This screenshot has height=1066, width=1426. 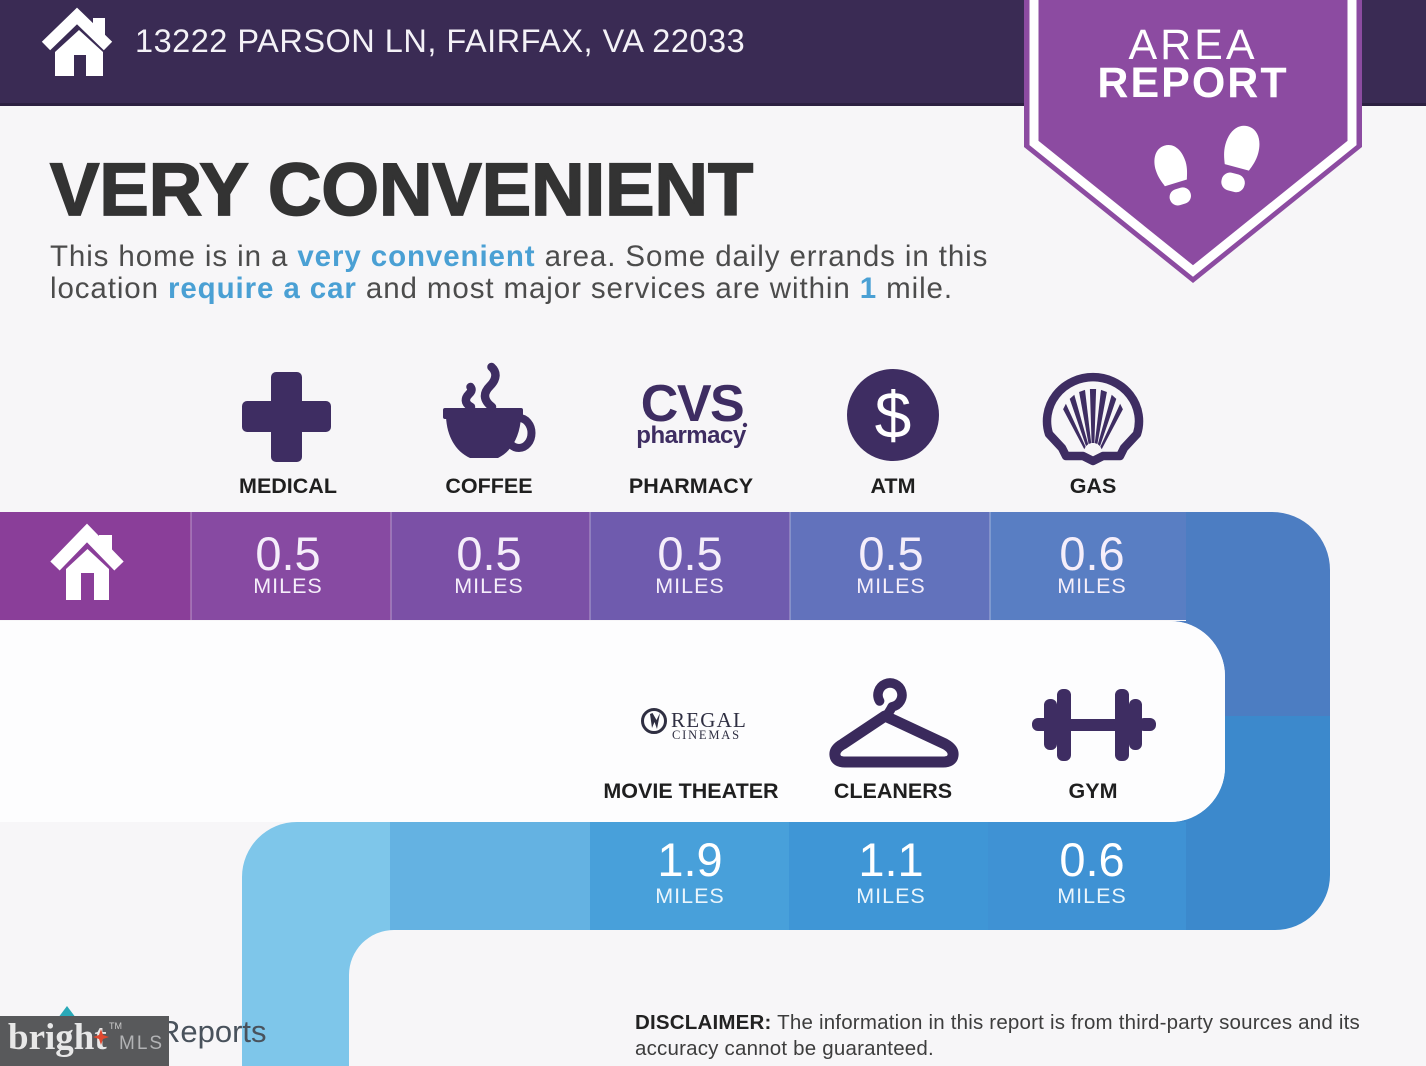 What do you see at coordinates (890, 859) in the screenshot?
I see `svg-text: 1.1` at bounding box center [890, 859].